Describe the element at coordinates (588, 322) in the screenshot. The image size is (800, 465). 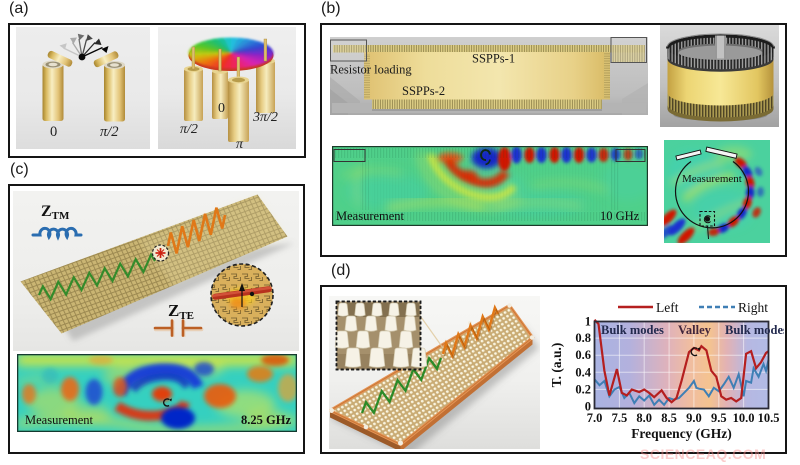
I see `svg-text: 1` at that location.